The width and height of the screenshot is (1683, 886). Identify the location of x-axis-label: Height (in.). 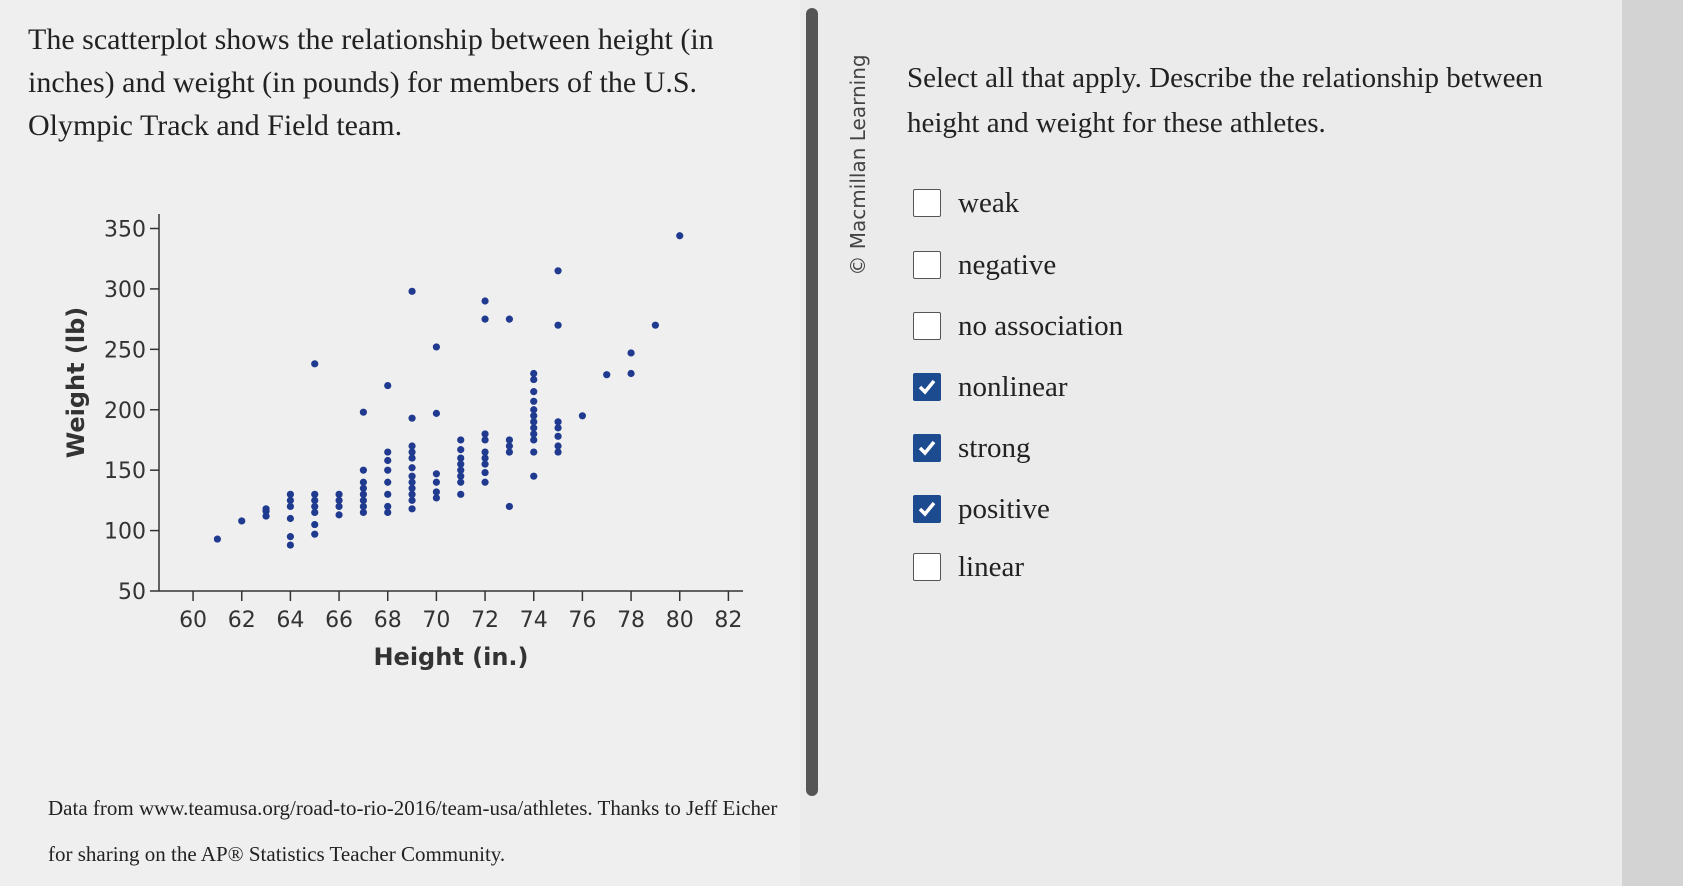
(450, 657).